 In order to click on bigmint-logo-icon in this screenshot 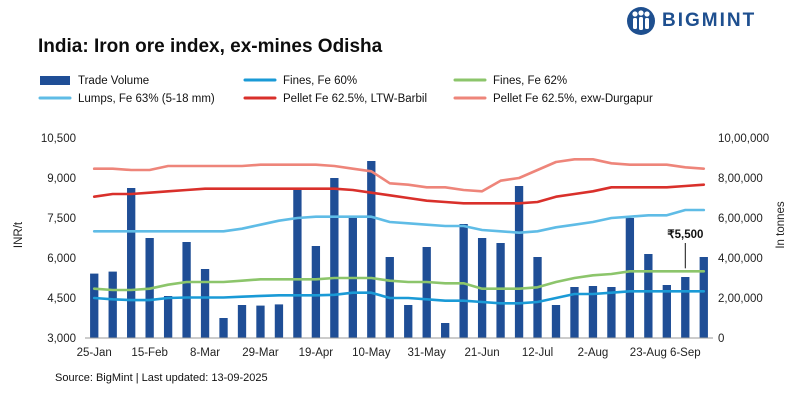, I will do `click(641, 21)`.